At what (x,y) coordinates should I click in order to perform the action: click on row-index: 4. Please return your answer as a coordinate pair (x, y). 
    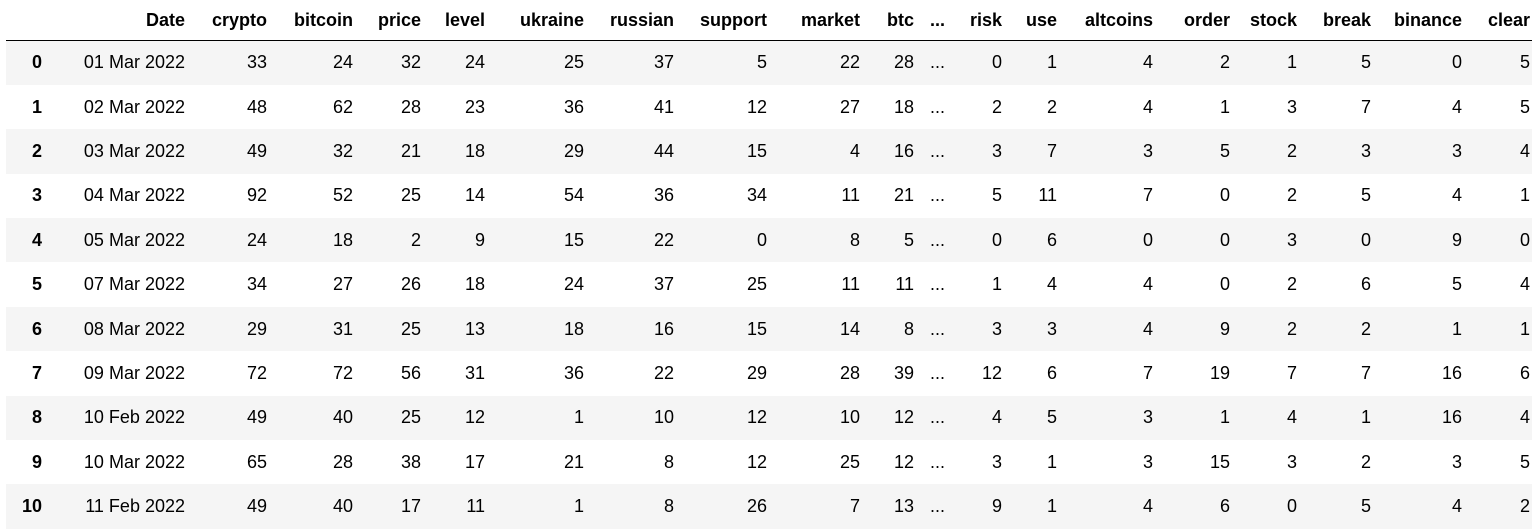
    Looking at the image, I should click on (36, 239).